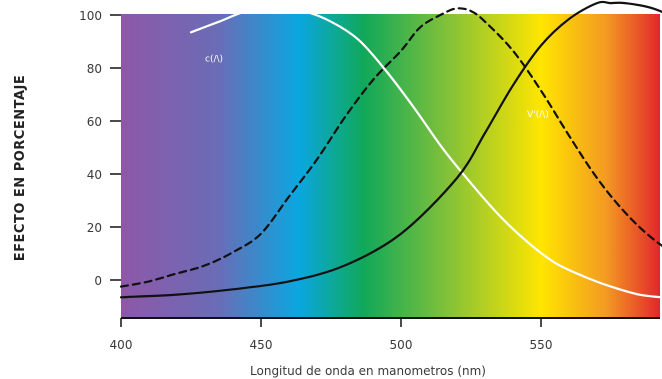  Describe the element at coordinates (94, 228) in the screenshot. I see `y-tick-label-20: 20` at that location.